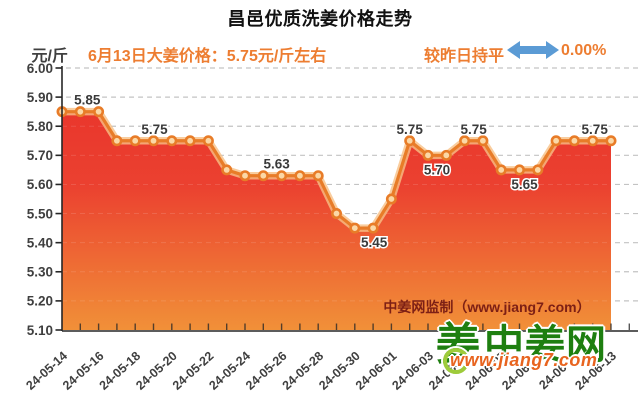  I want to click on page-title: 昌邑优质洗姜价格走势, so click(320, 19).